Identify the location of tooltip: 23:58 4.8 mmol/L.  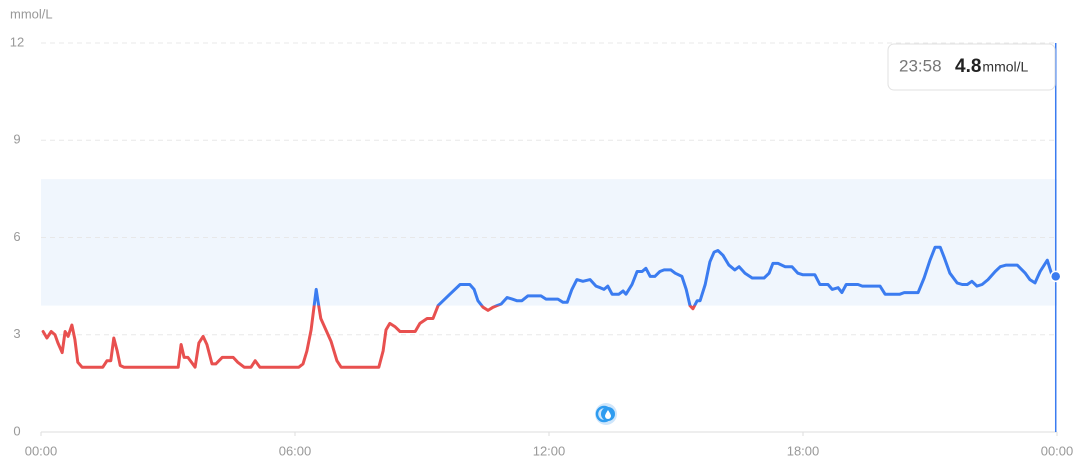
(971, 67).